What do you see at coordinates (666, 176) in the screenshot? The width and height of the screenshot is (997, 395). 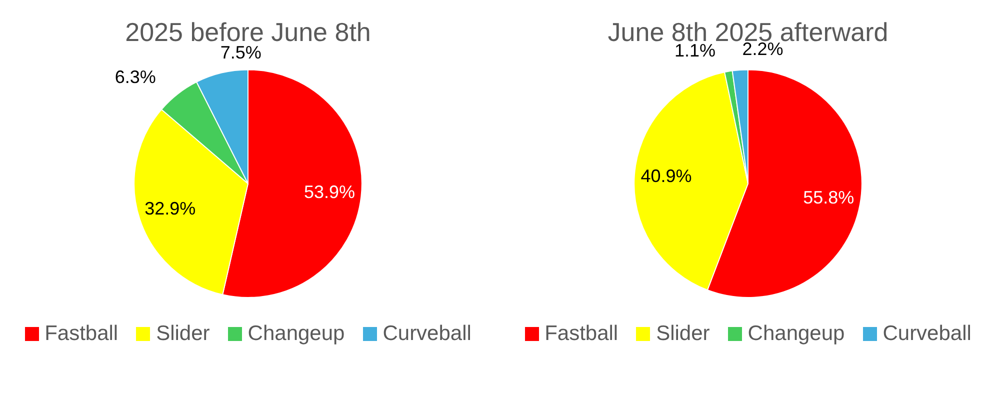 I see `data-label: 40.9%` at bounding box center [666, 176].